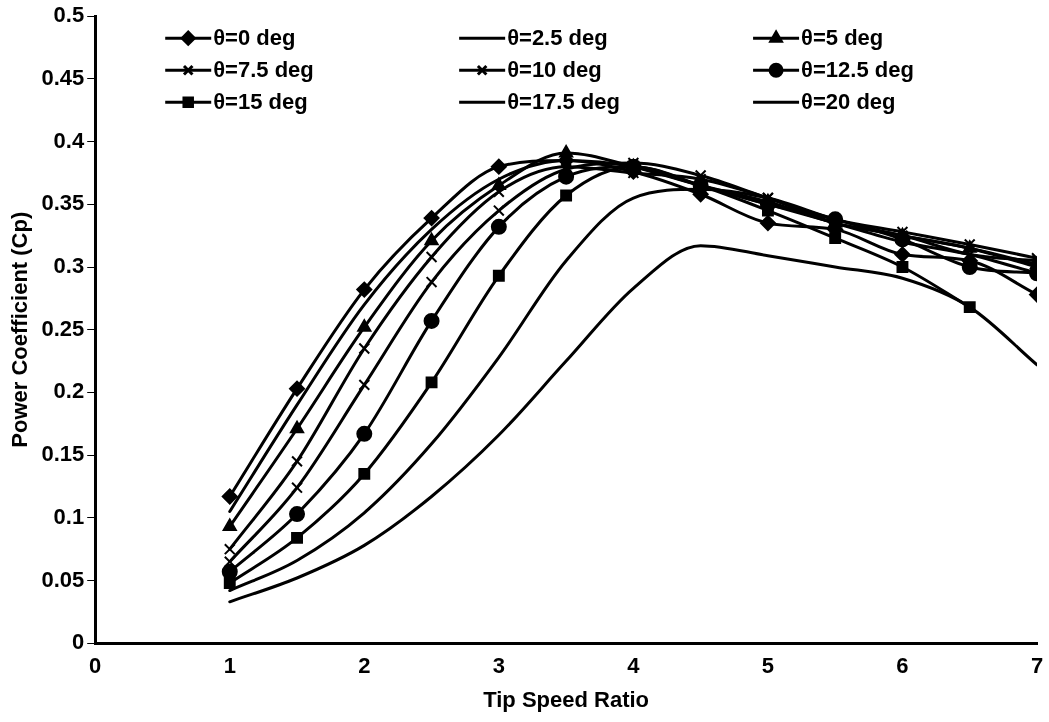 The width and height of the screenshot is (1049, 722). I want to click on x-axis-title: Tip Speed Ratio, so click(566, 699).